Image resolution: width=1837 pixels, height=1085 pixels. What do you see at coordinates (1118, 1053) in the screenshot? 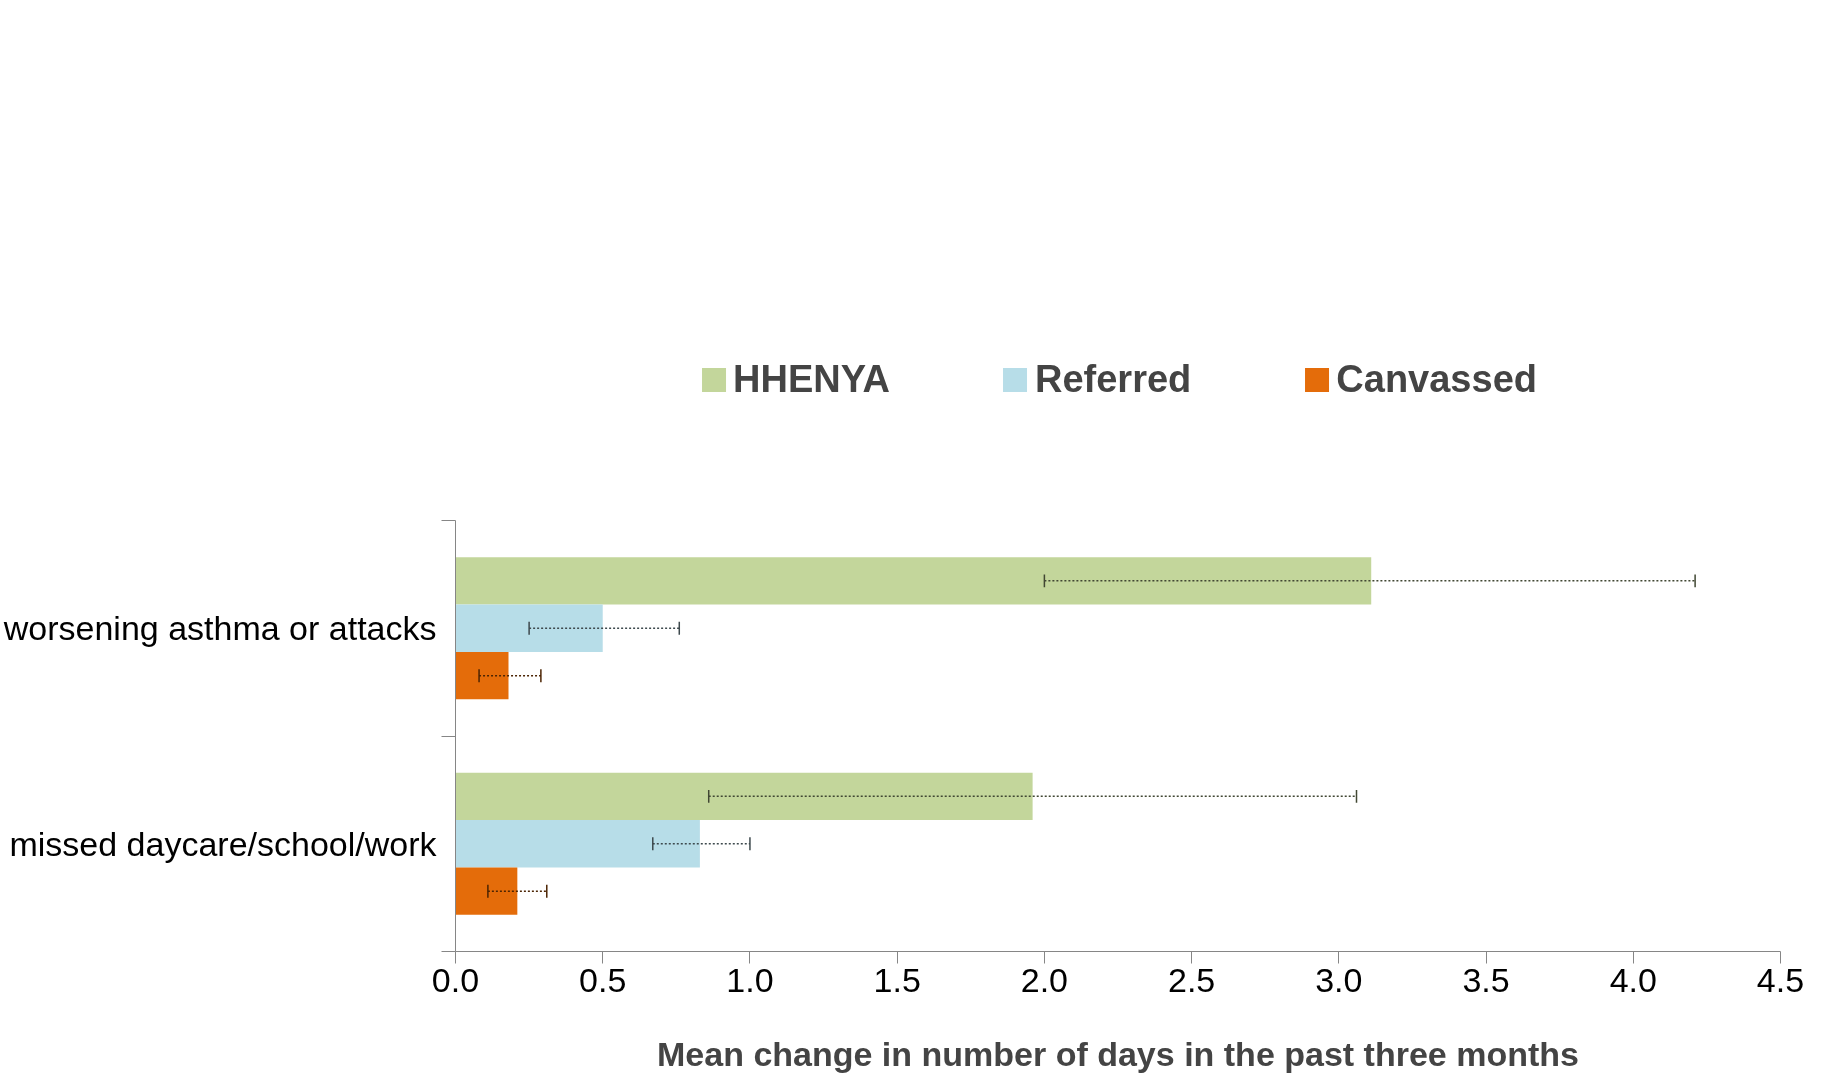
I see `x-axis-title: Mean change in number of days in the past three months` at bounding box center [1118, 1053].